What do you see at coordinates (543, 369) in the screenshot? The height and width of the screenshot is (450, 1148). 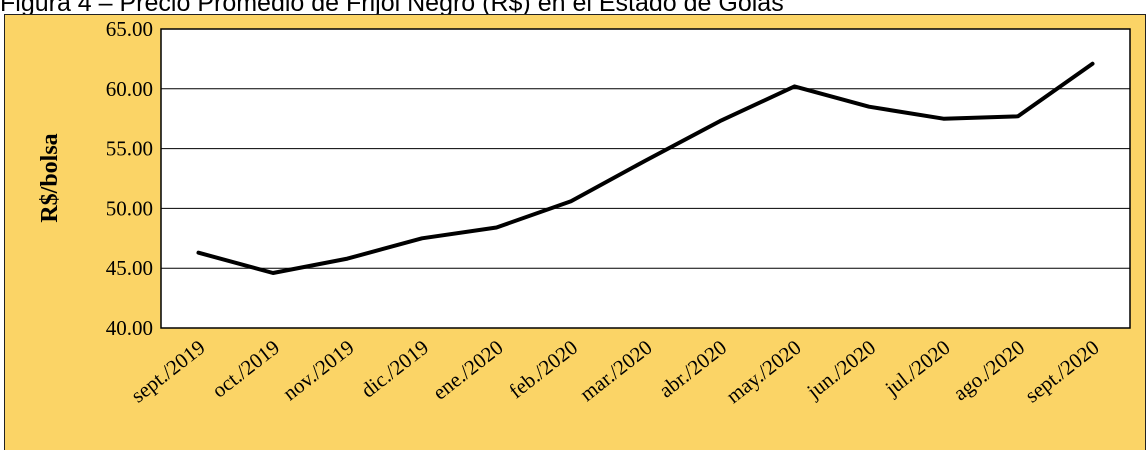 I see `x-tick-label: feb./2020` at bounding box center [543, 369].